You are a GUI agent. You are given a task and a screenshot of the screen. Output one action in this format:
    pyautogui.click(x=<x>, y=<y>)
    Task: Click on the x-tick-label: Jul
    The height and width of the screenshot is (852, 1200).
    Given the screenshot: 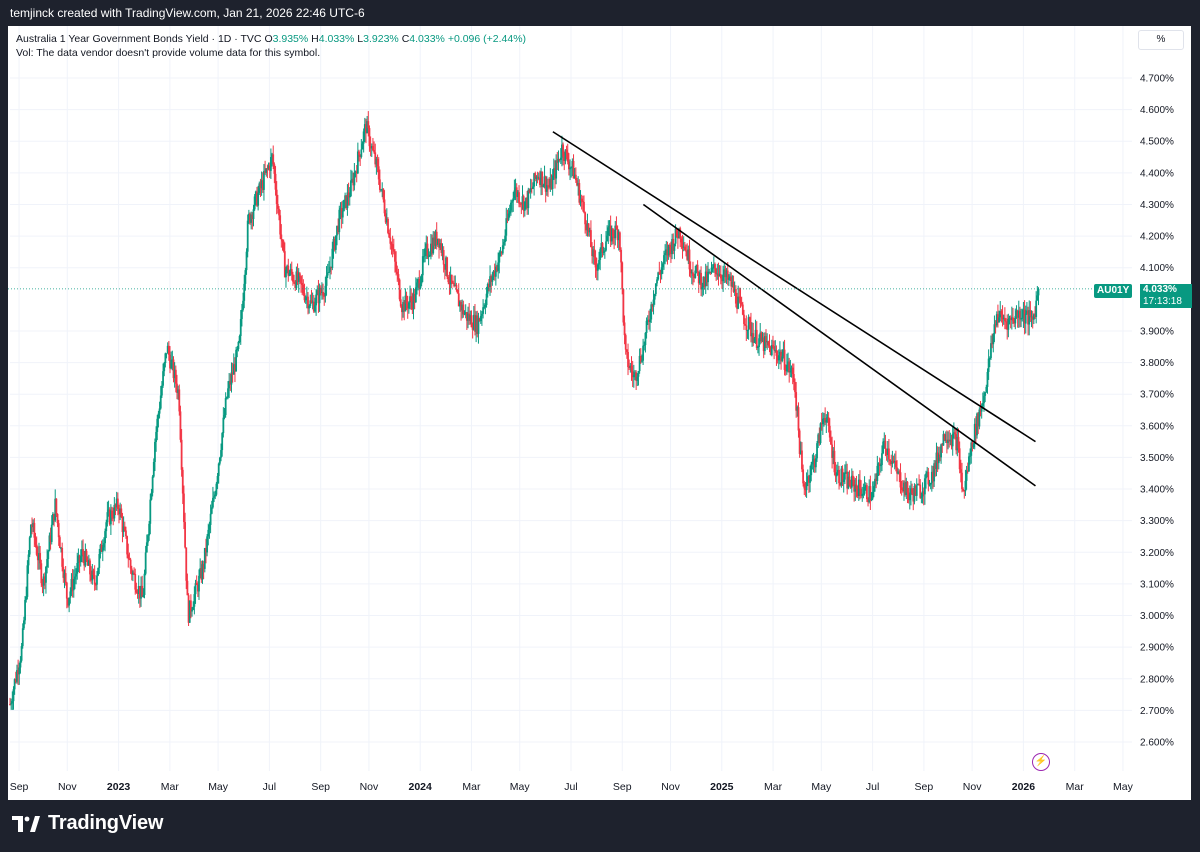 What is the action you would take?
    pyautogui.click(x=872, y=787)
    